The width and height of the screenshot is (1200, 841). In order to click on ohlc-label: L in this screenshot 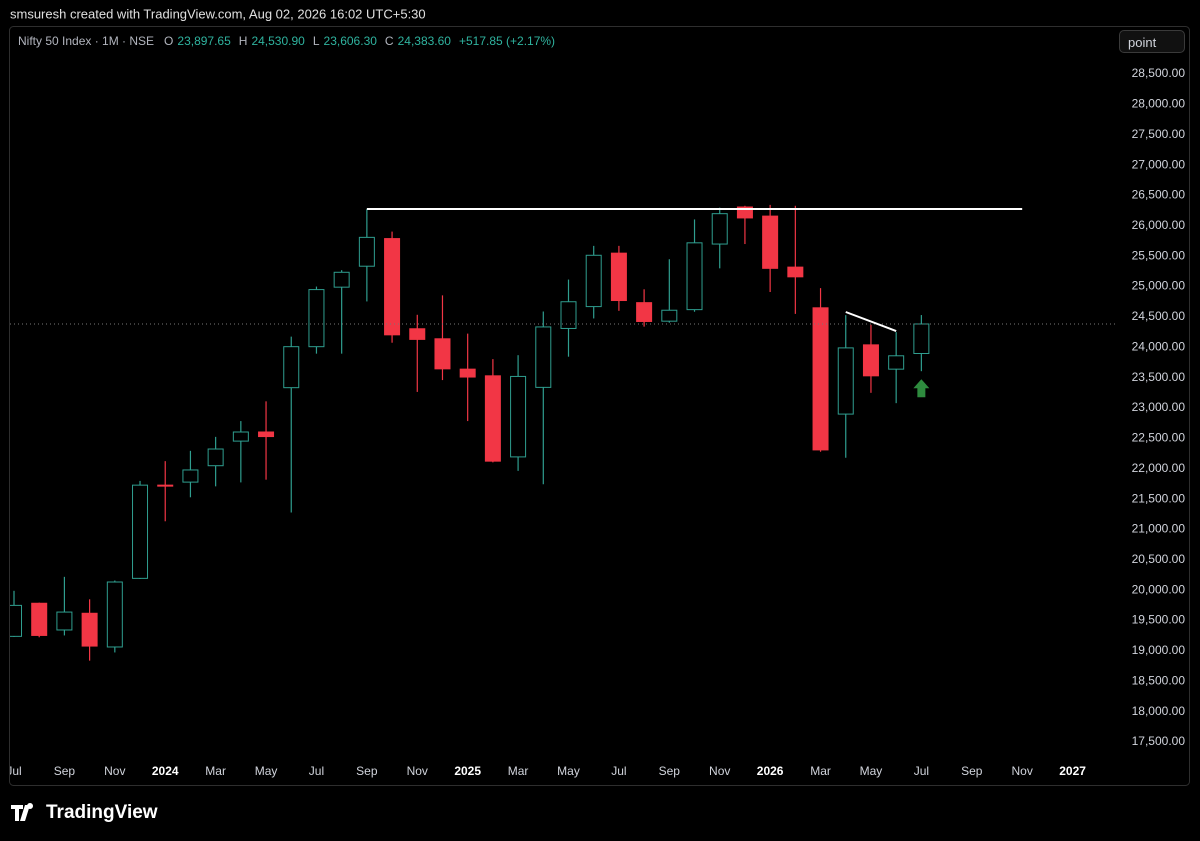, I will do `click(316, 41)`.